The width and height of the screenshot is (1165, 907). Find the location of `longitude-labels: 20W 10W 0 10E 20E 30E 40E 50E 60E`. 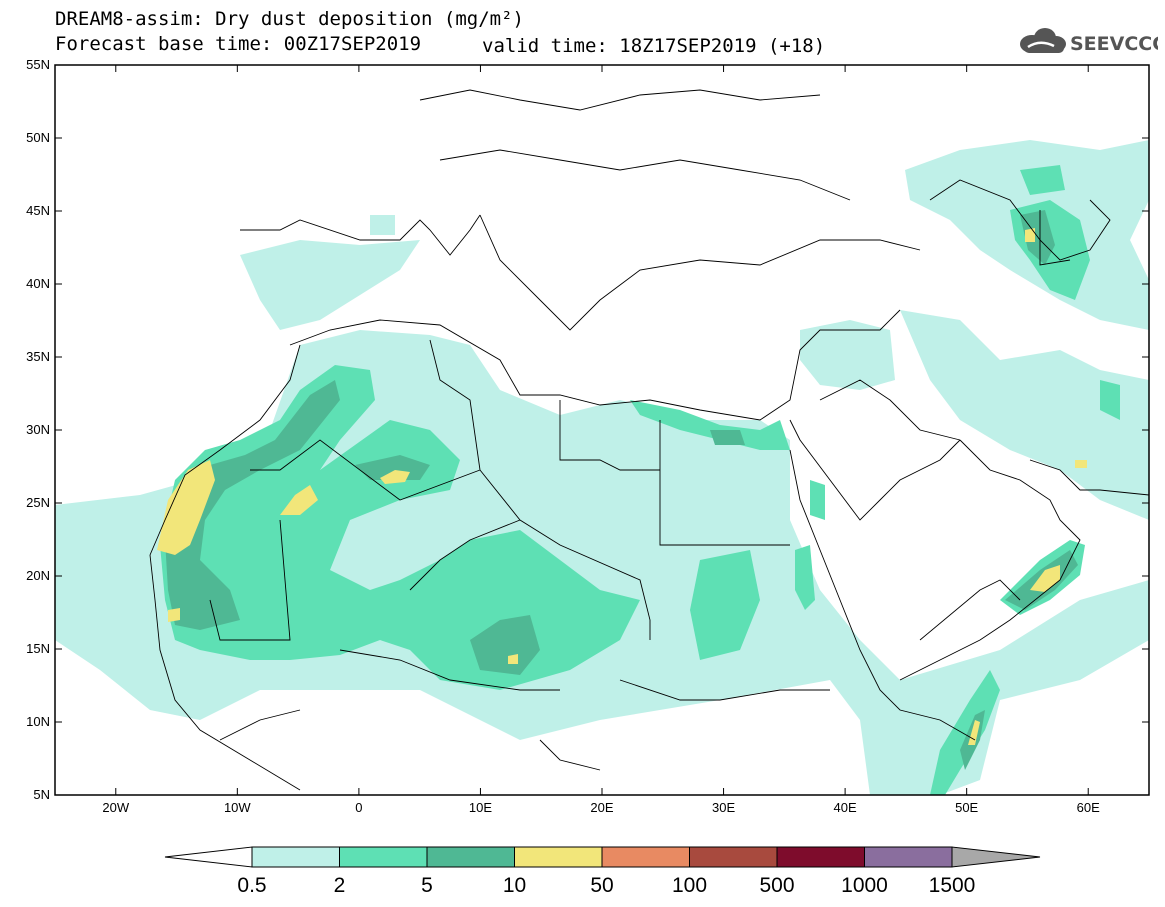

longitude-labels: 20W 10W 0 10E 20E 30E 40E 50E 60E is located at coordinates (601, 807).